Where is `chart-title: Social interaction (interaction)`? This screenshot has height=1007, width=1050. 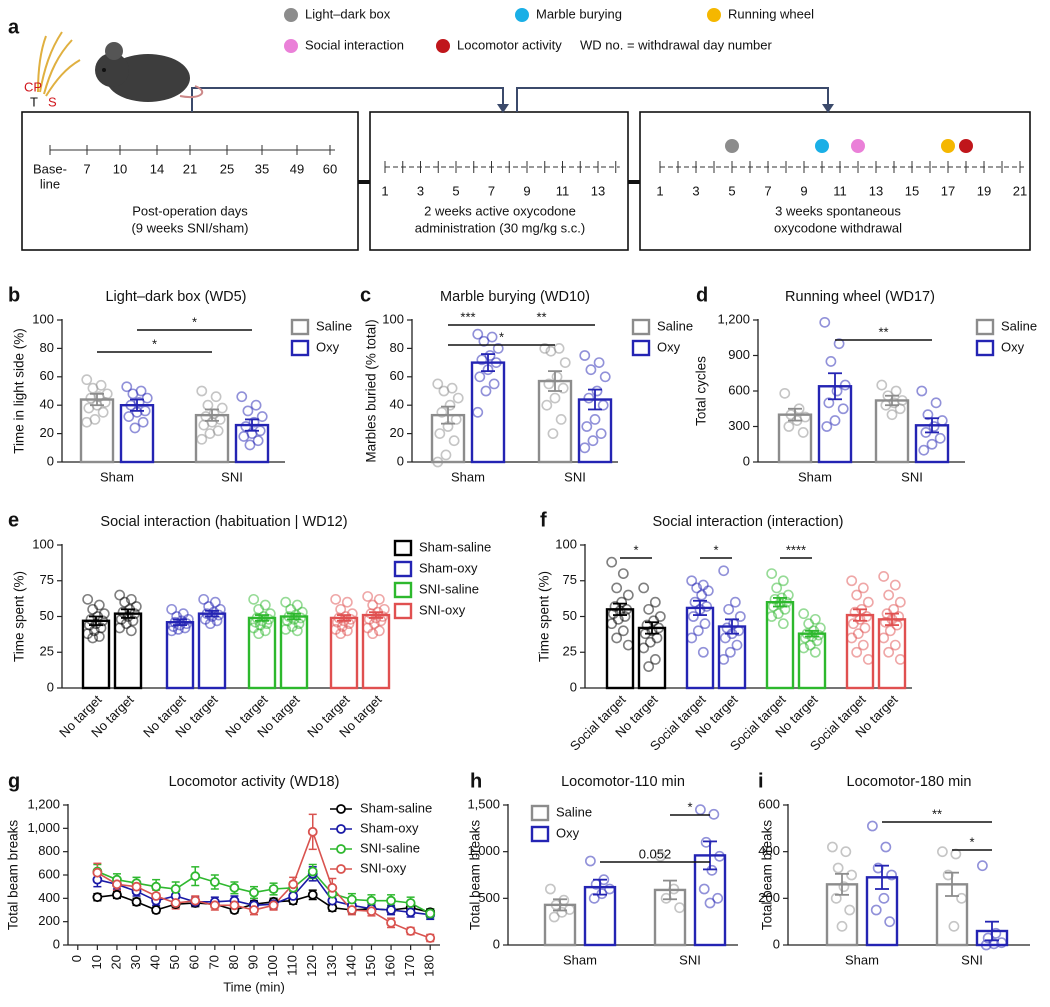
chart-title: Social interaction (interaction) is located at coordinates (747, 522).